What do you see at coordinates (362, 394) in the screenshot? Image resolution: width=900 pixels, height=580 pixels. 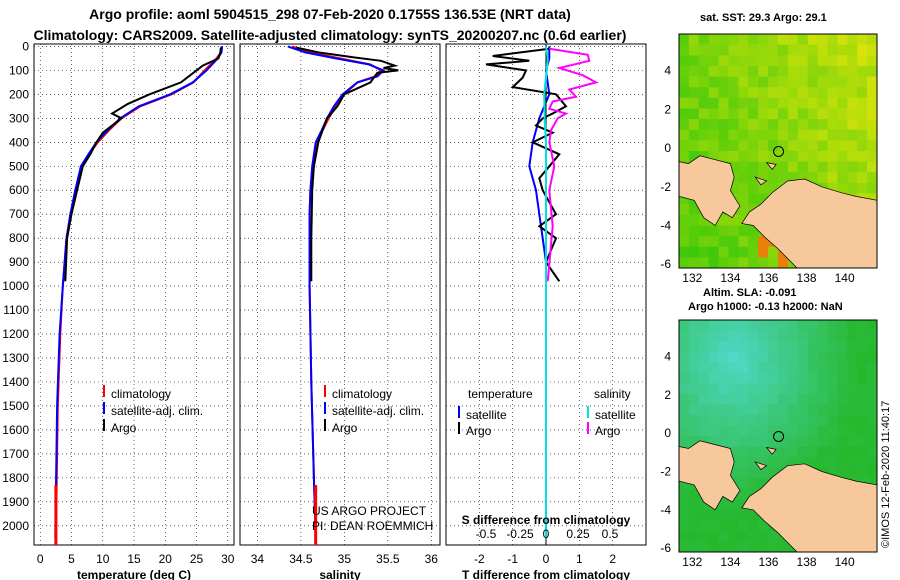 I see `legend-label: climatology` at bounding box center [362, 394].